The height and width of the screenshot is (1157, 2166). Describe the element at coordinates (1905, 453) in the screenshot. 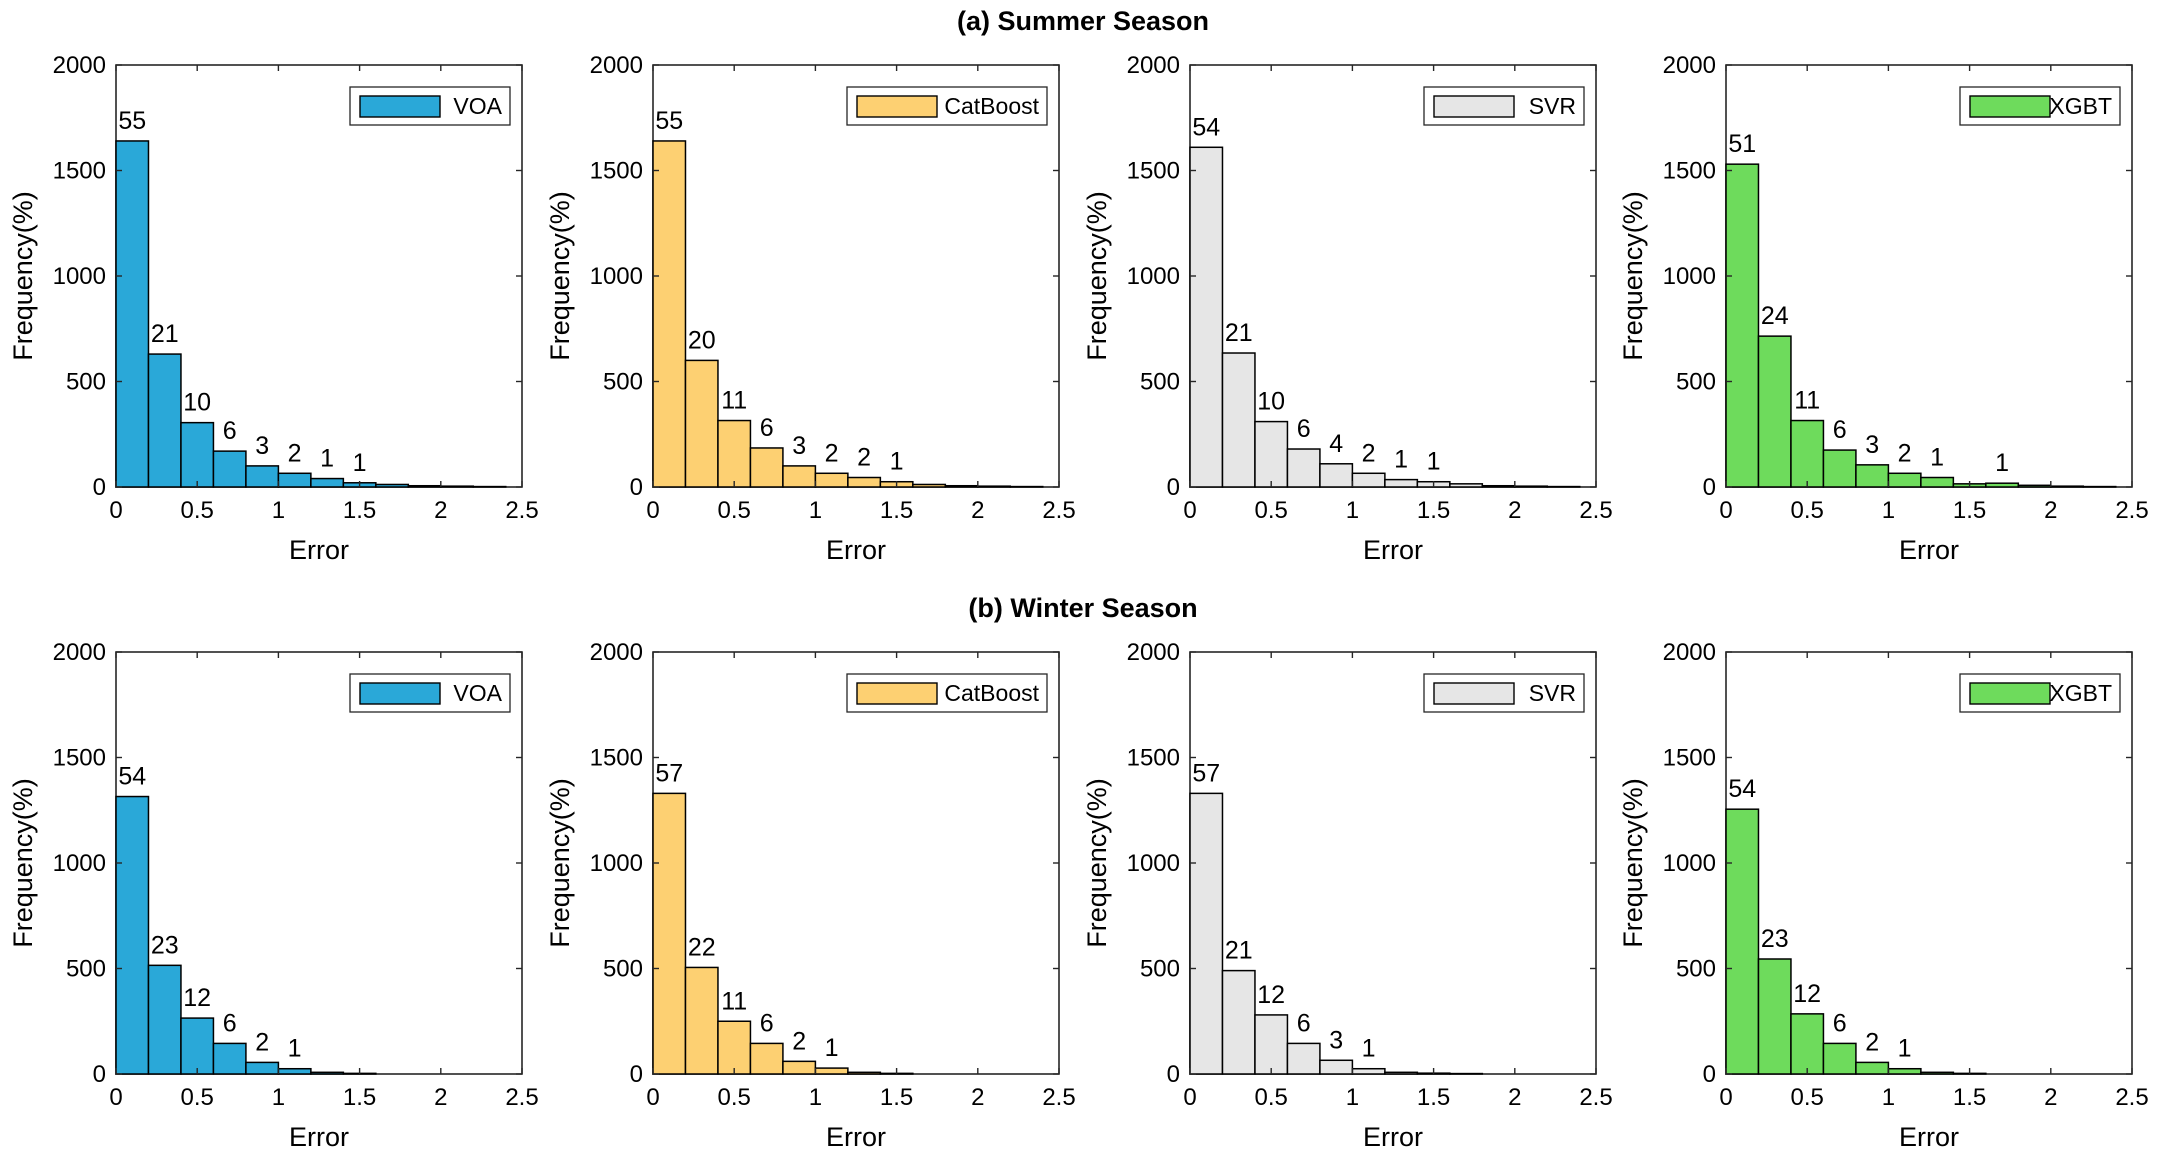

I see `chart-summer-xgbt-bar-label-5: 2` at that location.